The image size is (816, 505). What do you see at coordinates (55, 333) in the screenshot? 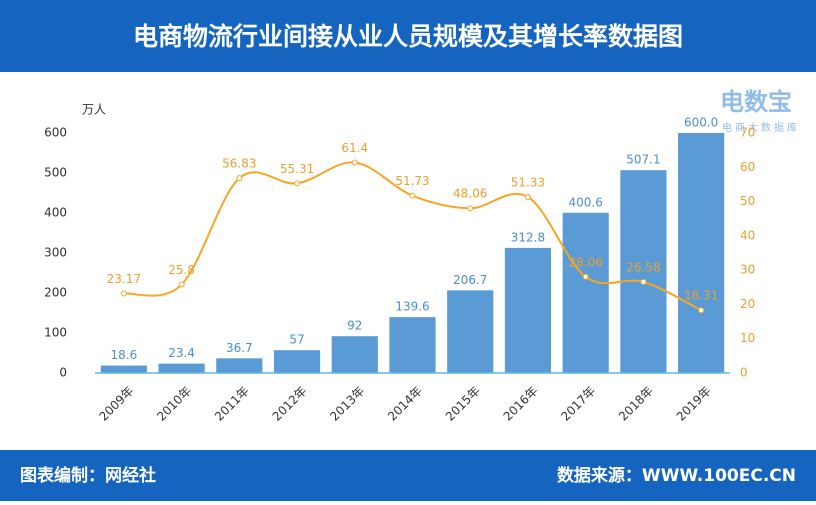
I see `y-tick-label: 100` at bounding box center [55, 333].